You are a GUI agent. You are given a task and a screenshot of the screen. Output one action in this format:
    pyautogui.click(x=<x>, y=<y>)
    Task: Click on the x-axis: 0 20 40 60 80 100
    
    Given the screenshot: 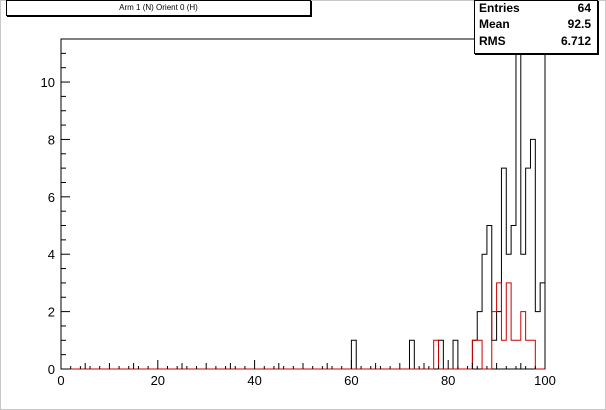 What is the action you would take?
    pyautogui.click(x=306, y=374)
    